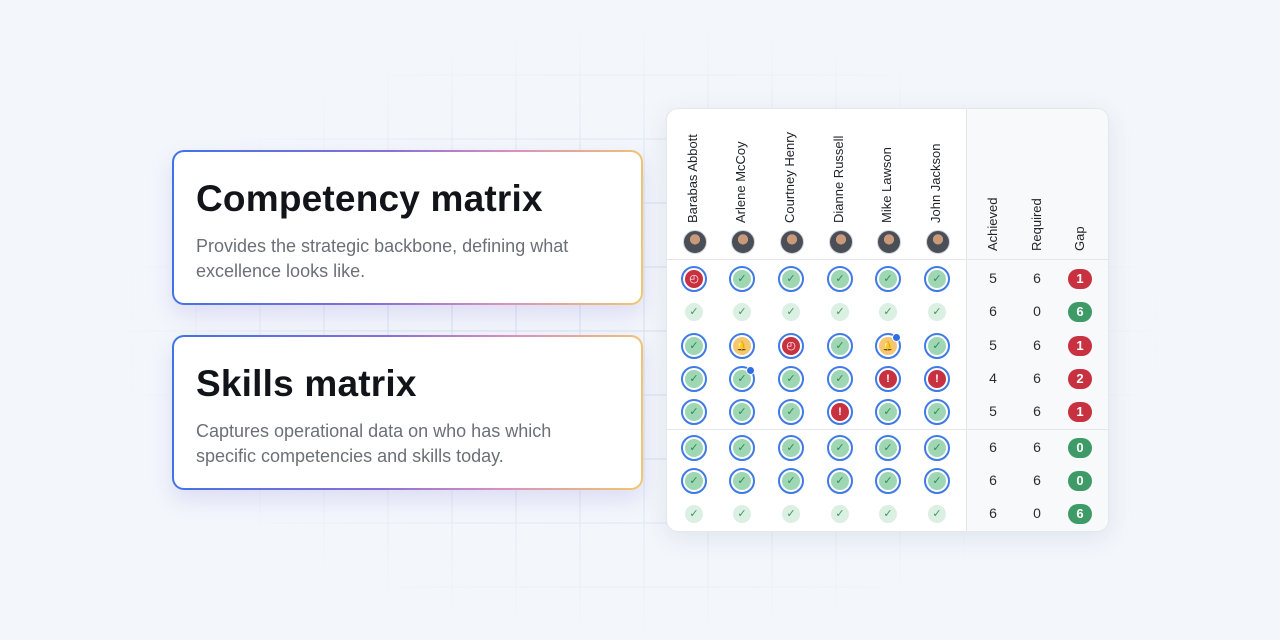  I want to click on gap-badge: 2, so click(1080, 379).